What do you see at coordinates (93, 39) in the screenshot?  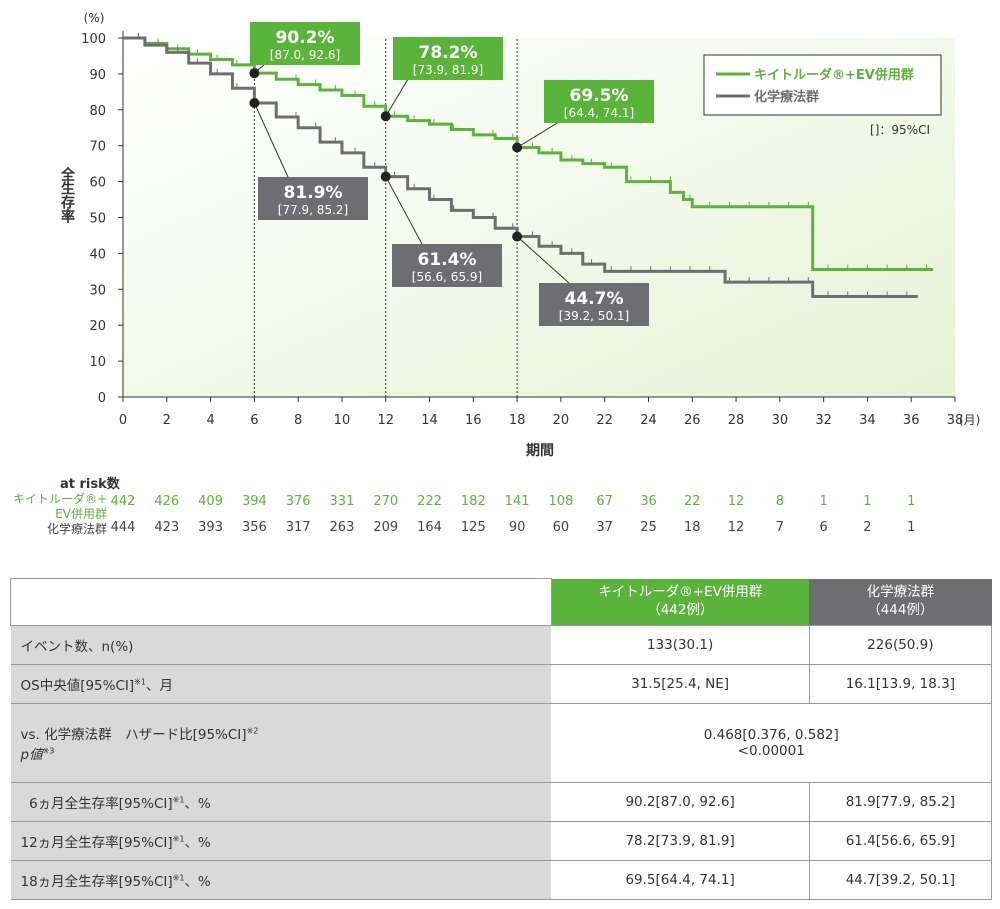 I see `y-tick-label: 100` at bounding box center [93, 39].